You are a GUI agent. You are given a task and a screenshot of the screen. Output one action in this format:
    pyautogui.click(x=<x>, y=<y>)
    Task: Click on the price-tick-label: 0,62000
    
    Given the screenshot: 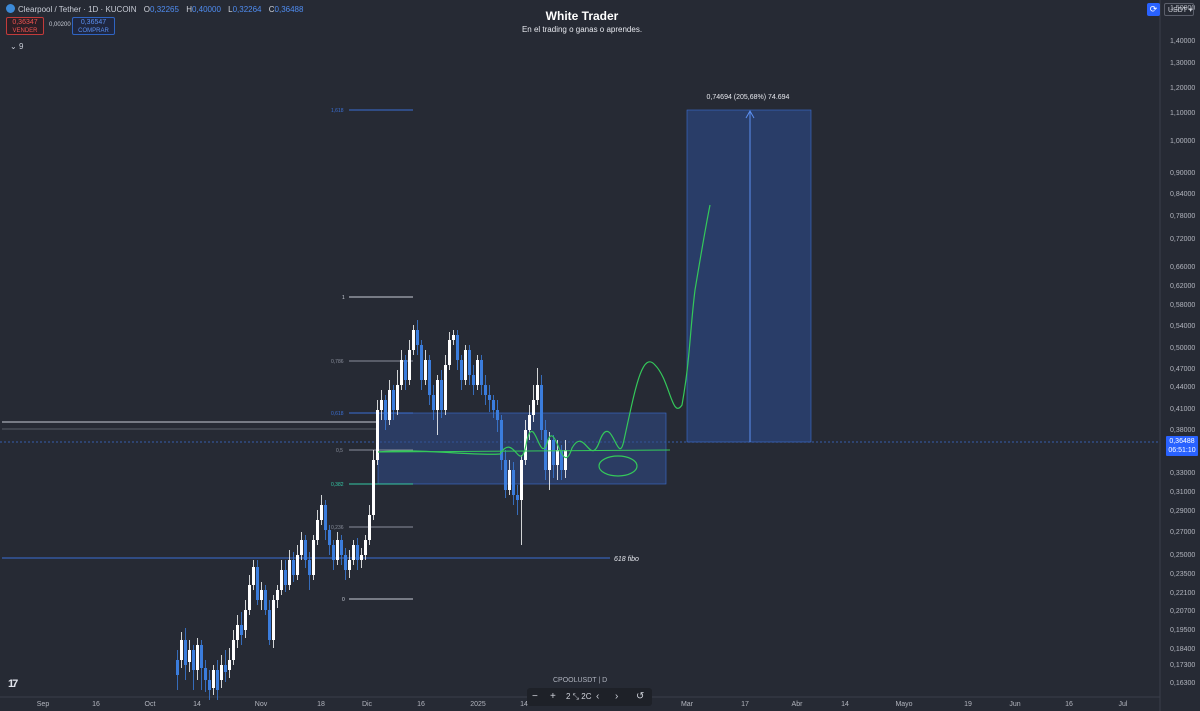 What is the action you would take?
    pyautogui.click(x=1182, y=286)
    